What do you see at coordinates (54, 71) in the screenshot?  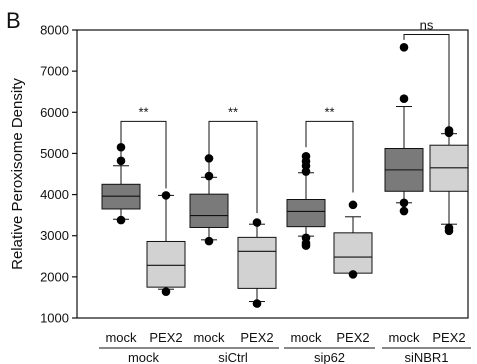 I see `y-tick-label: 7000` at bounding box center [54, 71].